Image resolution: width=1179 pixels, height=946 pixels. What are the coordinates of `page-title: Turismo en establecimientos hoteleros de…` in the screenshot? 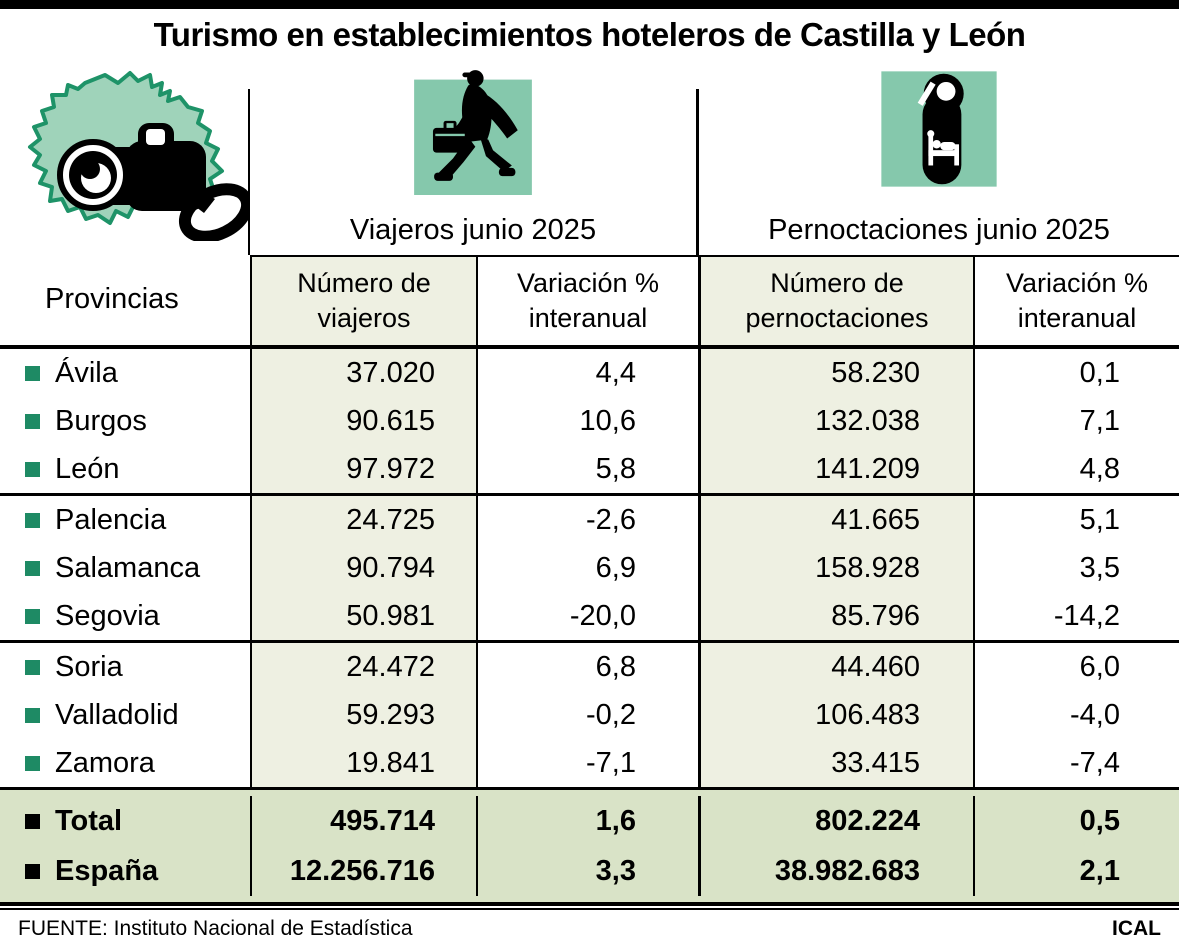 It's located at (589, 34).